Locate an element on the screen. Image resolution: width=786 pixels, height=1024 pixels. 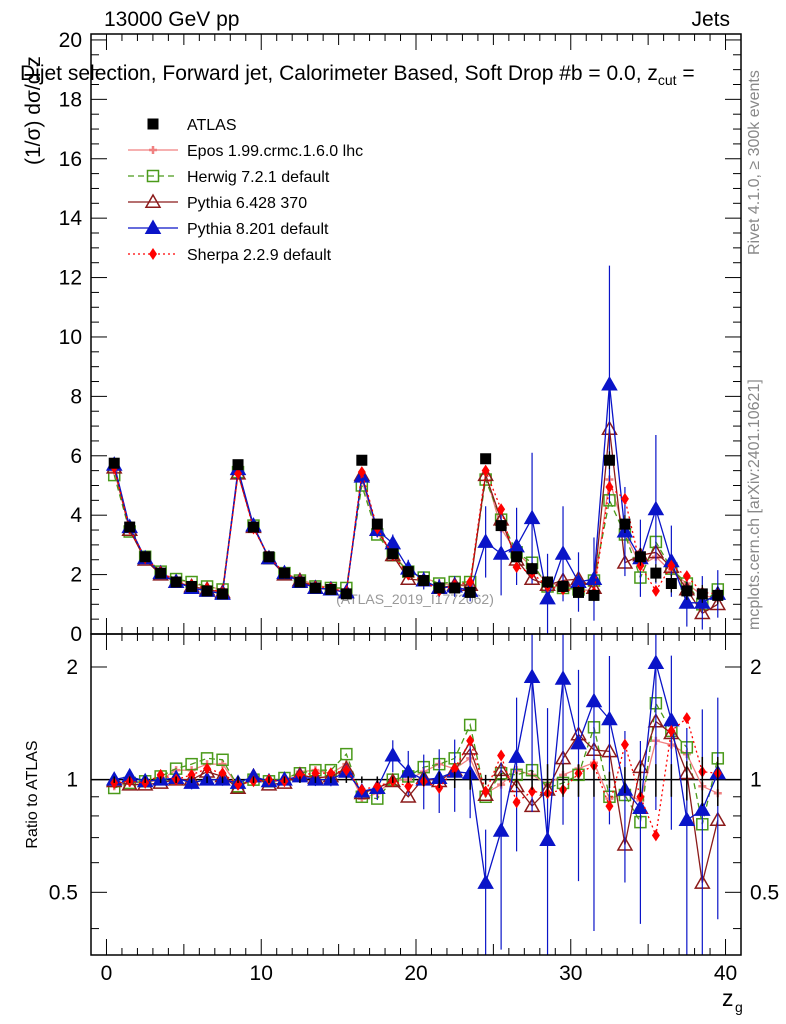
ratio-y-tick-label: 0.5 is located at coordinates (63, 892).